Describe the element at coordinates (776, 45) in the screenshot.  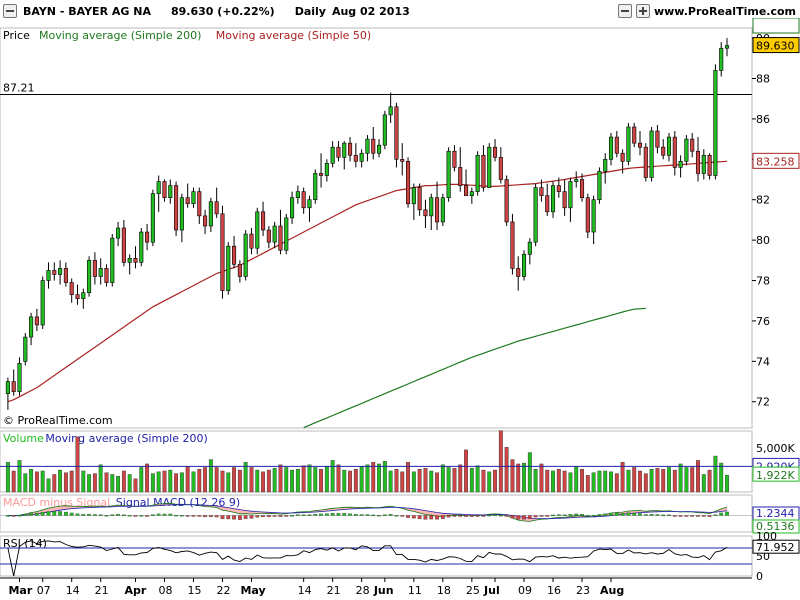
I see `last-price-label-box` at that location.